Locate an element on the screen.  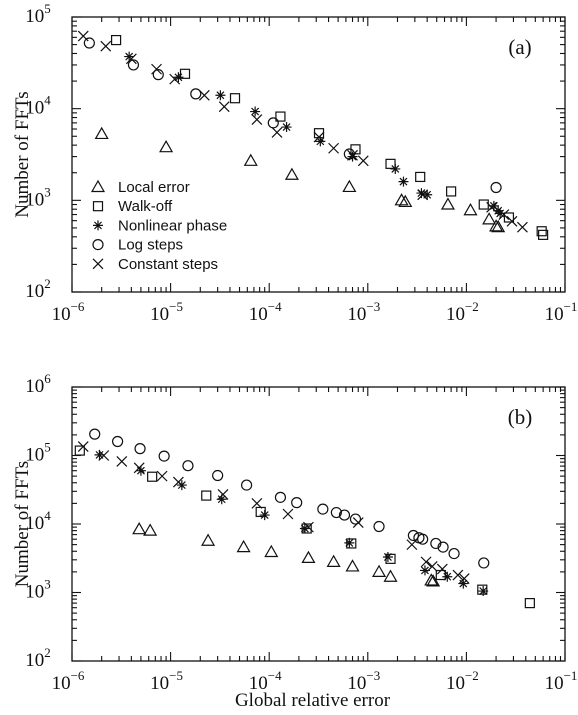
panel-label: (b) is located at coordinates (520, 417).